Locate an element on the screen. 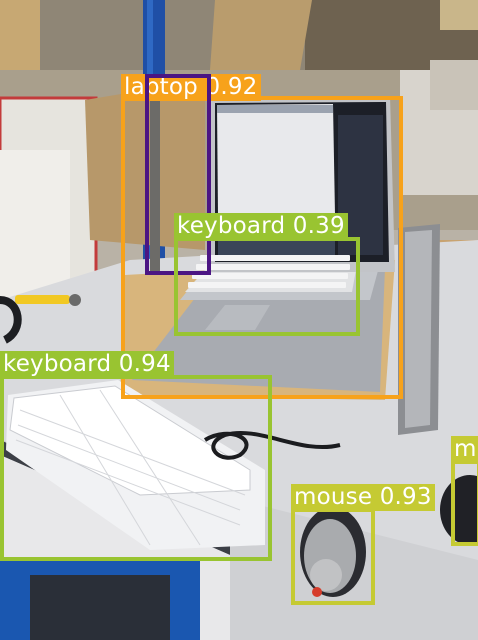  mouse-edge-detection-box is located at coordinates (464, 503).